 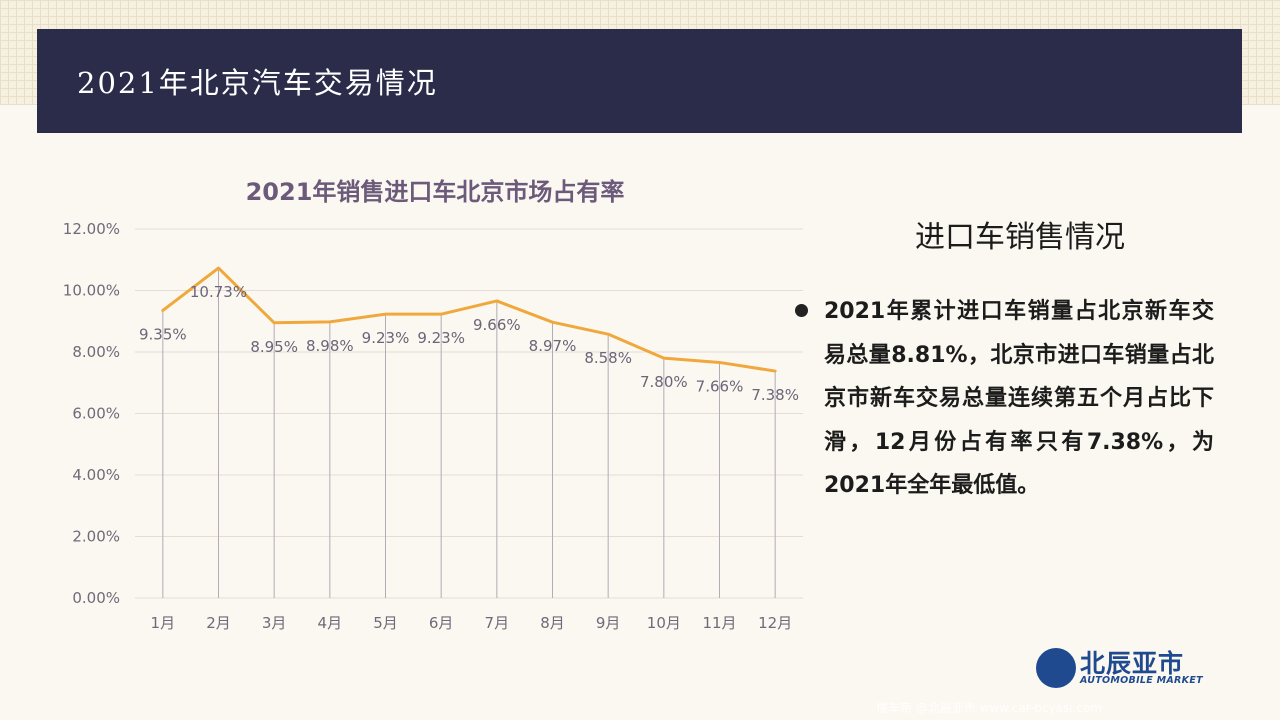 What do you see at coordinates (385, 623) in the screenshot?
I see `x-tick-label: 5月` at bounding box center [385, 623].